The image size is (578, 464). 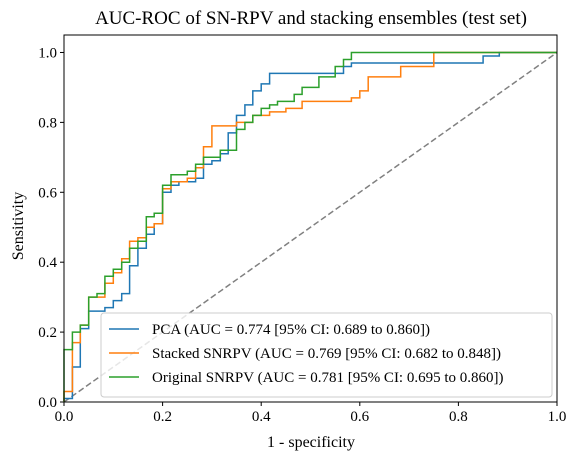 What do you see at coordinates (47, 263) in the screenshot?
I see `y-tick-label: 0.4` at bounding box center [47, 263].